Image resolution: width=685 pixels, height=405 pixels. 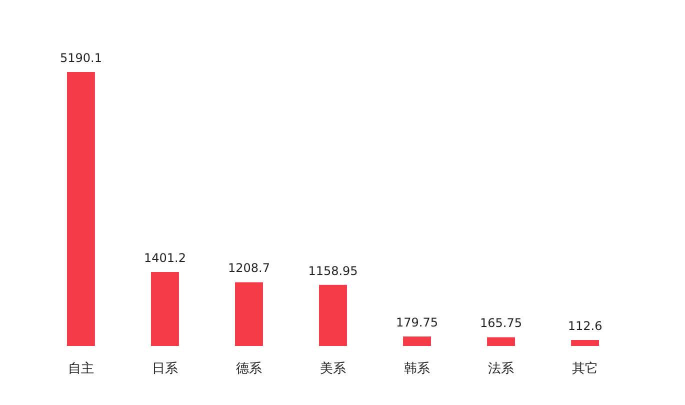 What do you see at coordinates (585, 326) in the screenshot?
I see `data-label: 112.6` at bounding box center [585, 326].